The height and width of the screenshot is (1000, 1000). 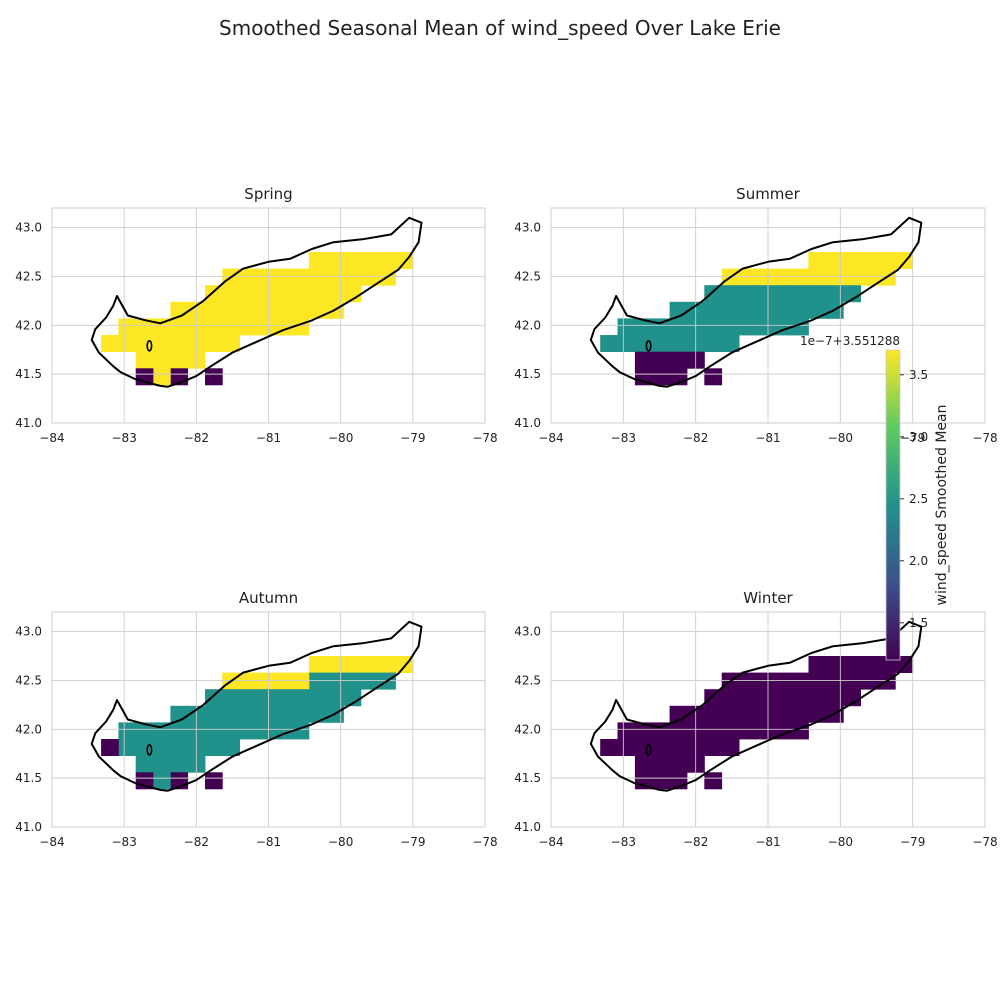 I want to click on colorbar-label: wind_speed Smoothed Mean, so click(x=942, y=505).